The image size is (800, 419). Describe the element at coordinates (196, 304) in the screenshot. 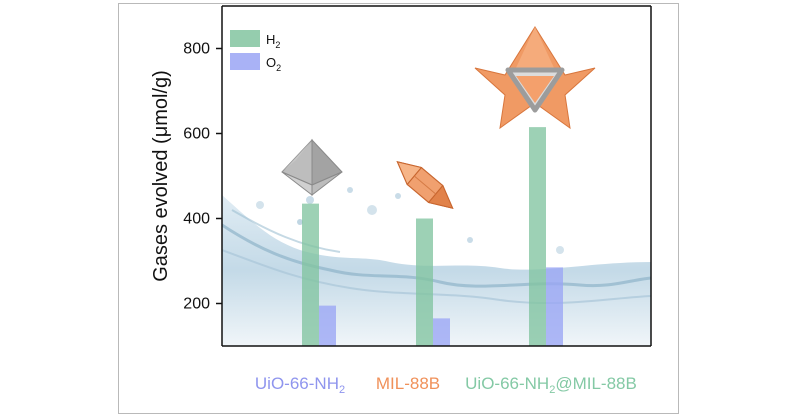

I see `y-tick-label: 200` at that location.